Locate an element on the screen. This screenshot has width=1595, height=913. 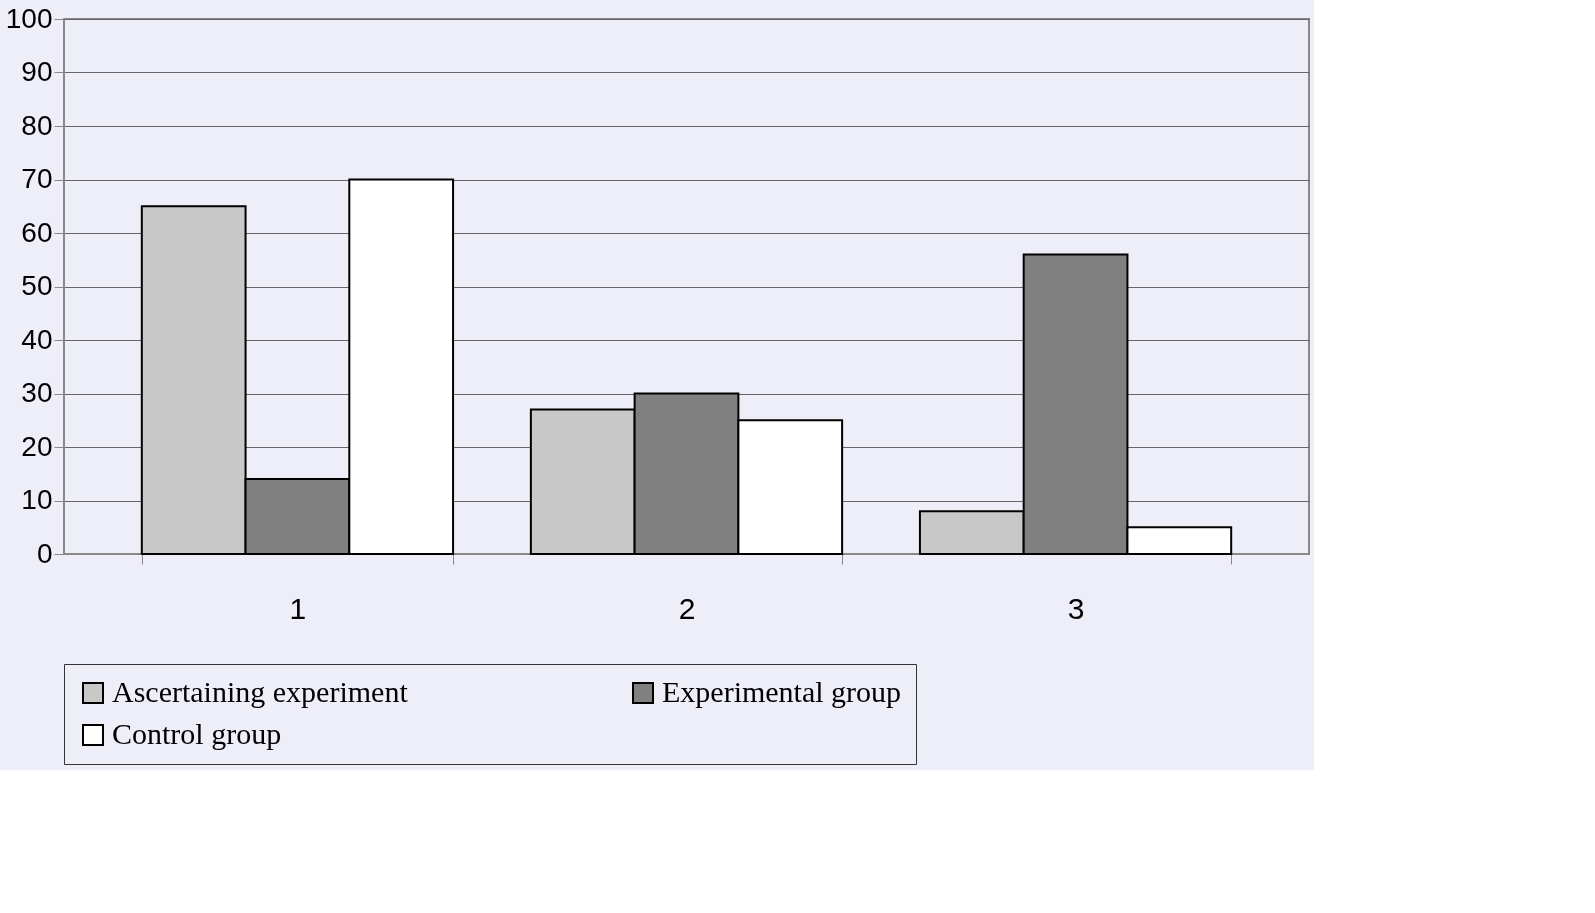
x-tick-label: 2 is located at coordinates (687, 608).